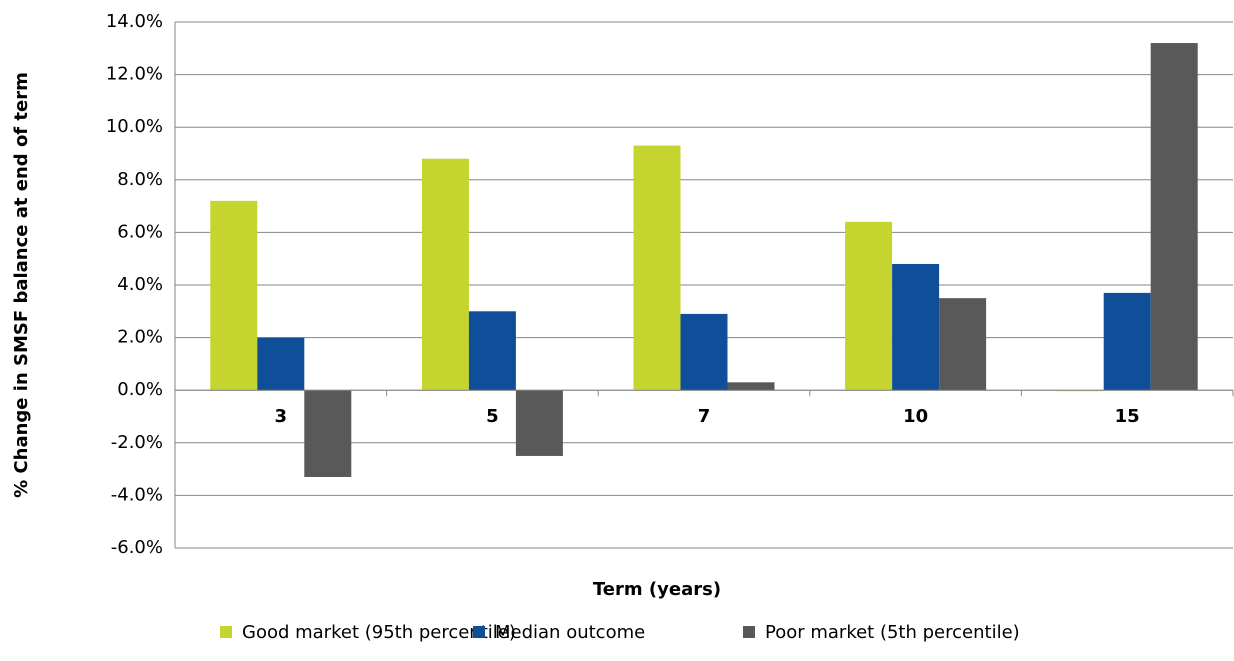 The height and width of the screenshot is (661, 1234). What do you see at coordinates (134, 126) in the screenshot?
I see `y-tick-label: 10.0%` at bounding box center [134, 126].